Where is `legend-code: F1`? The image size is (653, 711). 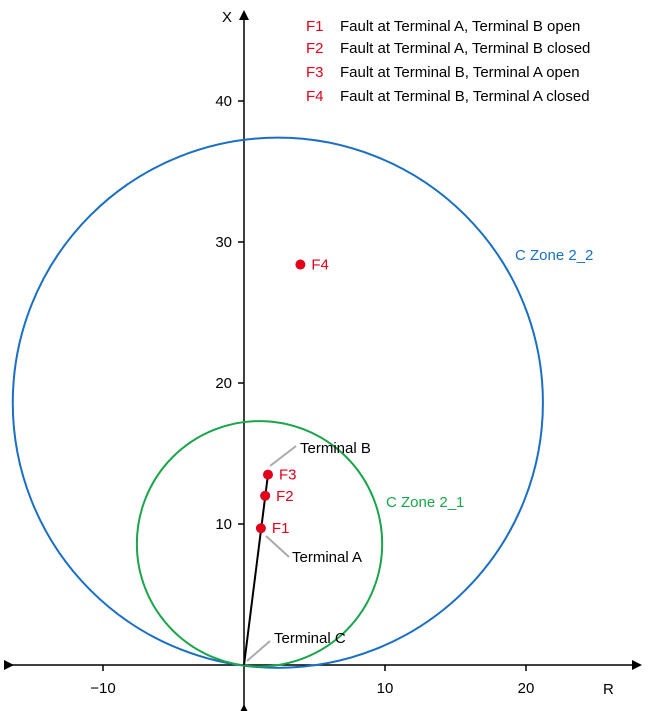 legend-code: F1 is located at coordinates (315, 26).